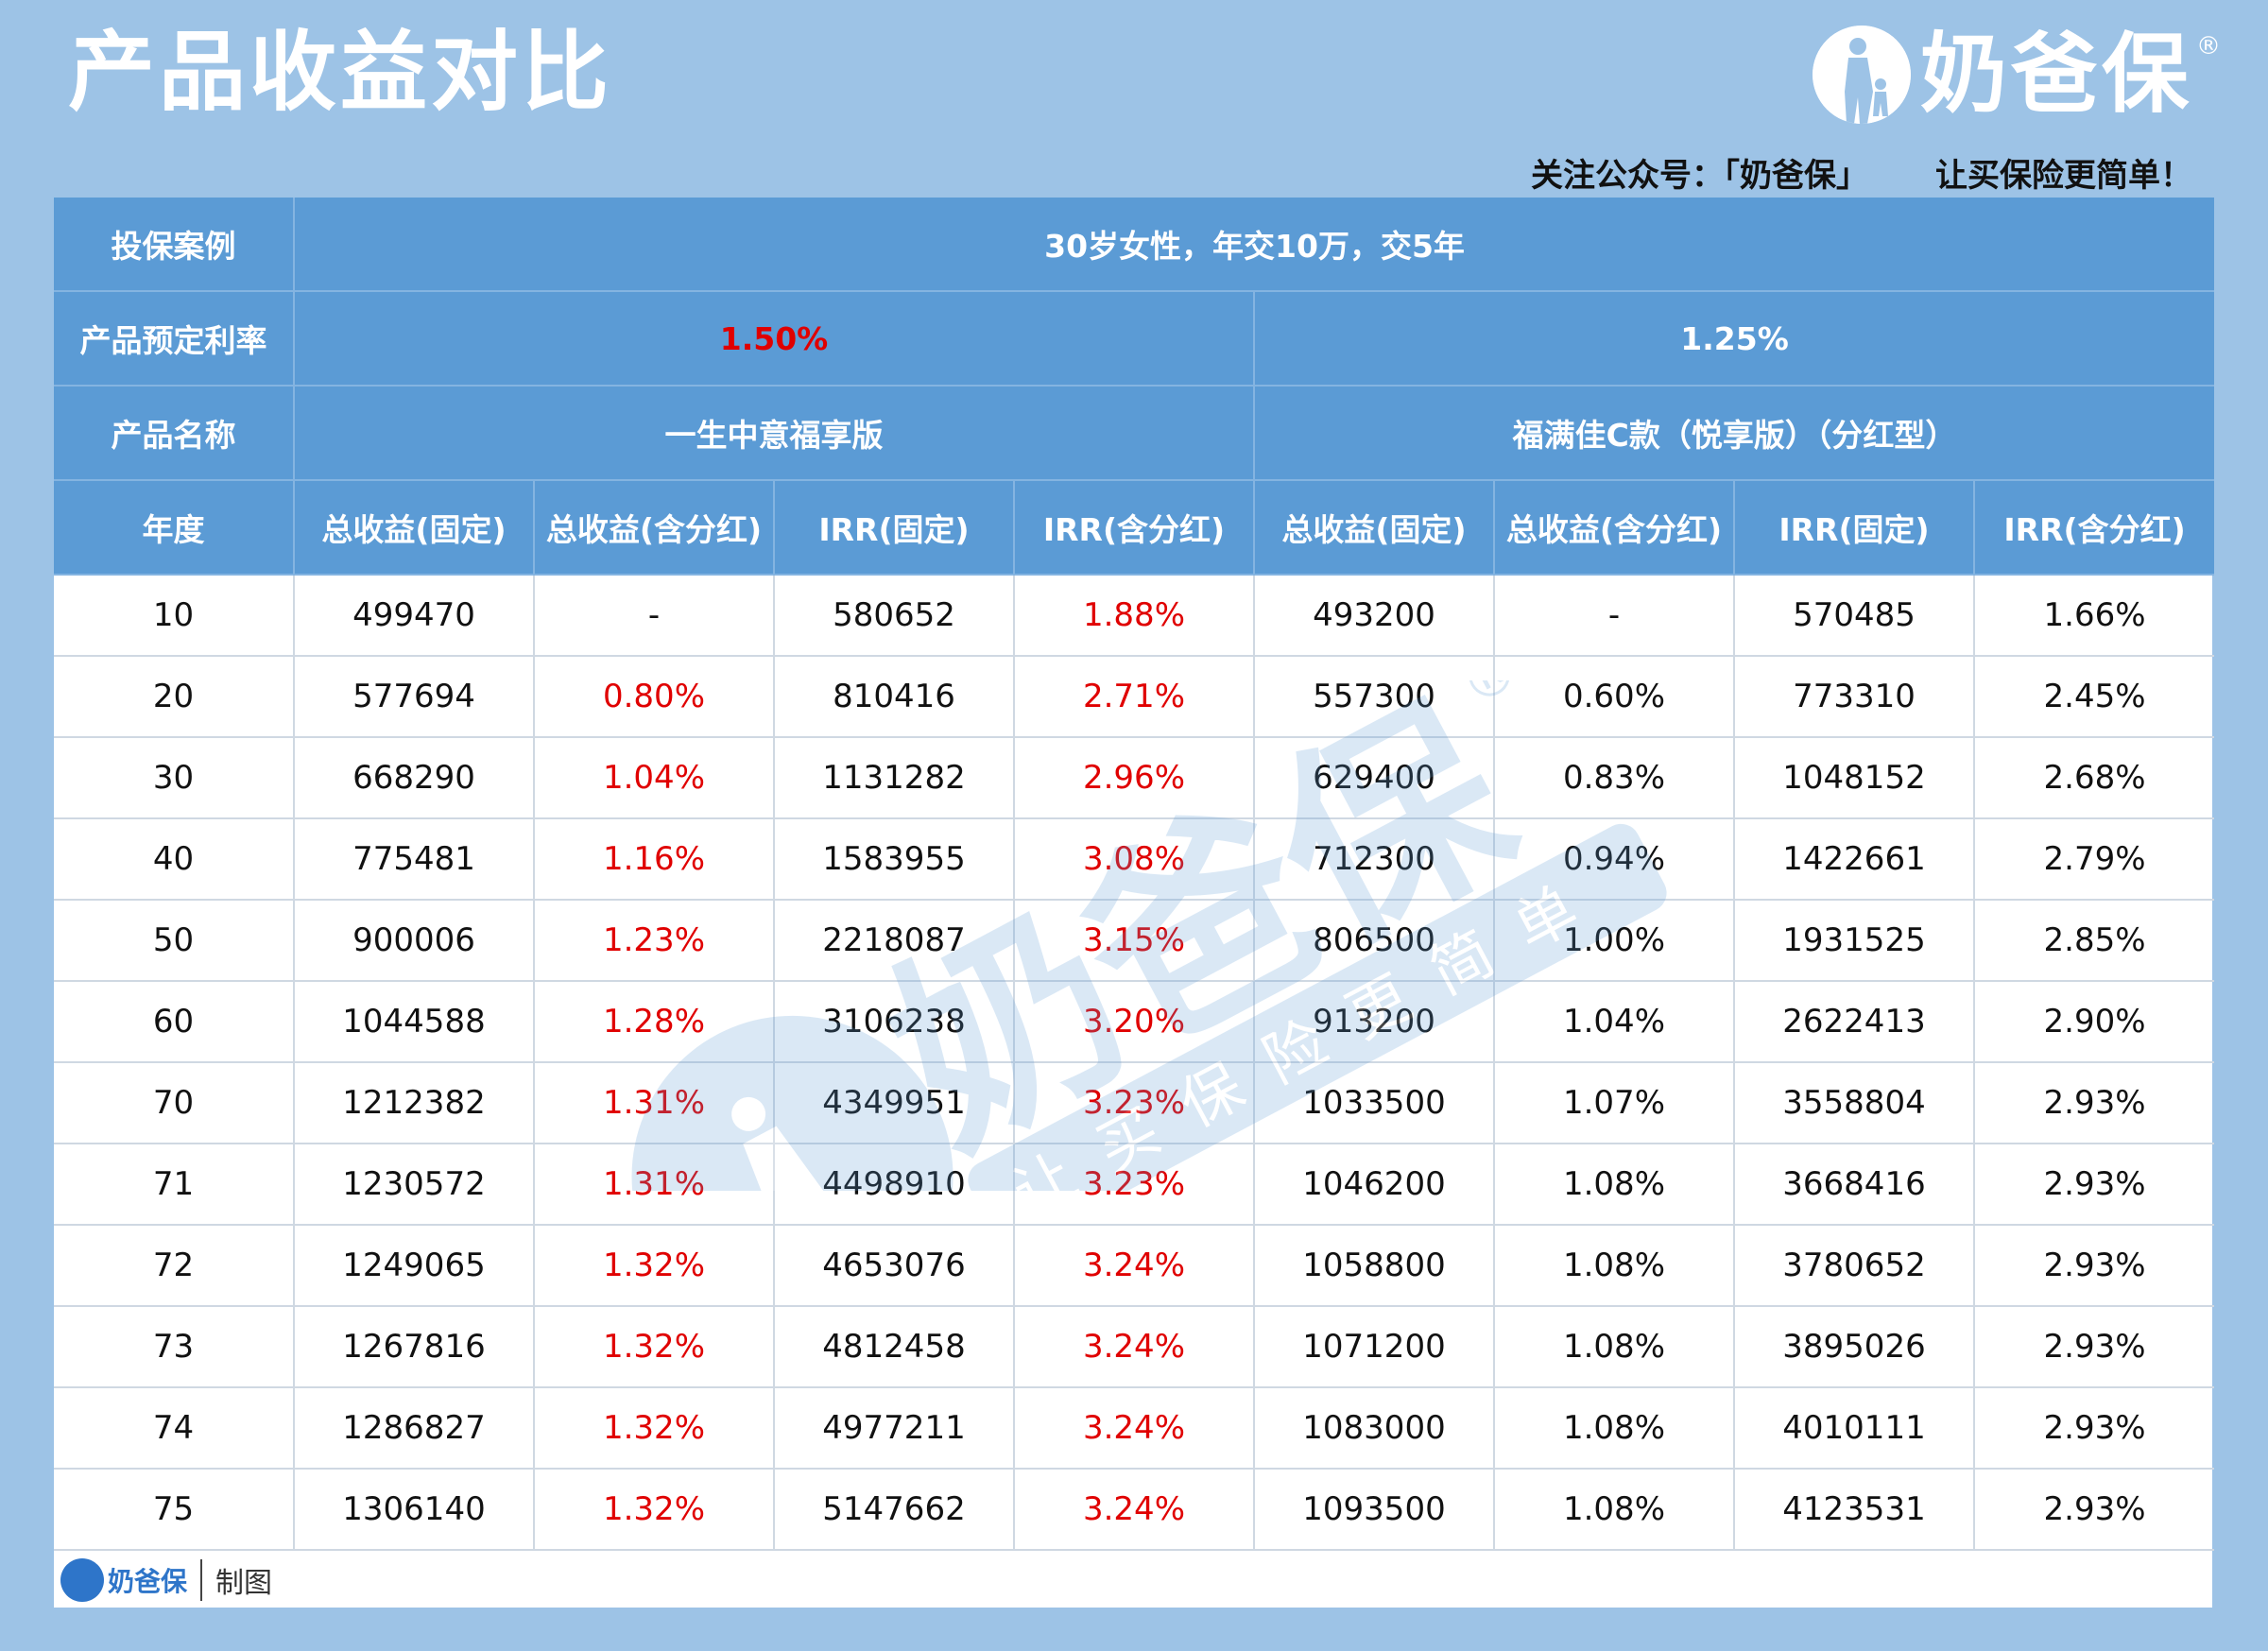 The height and width of the screenshot is (1651, 2268). I want to click on table-cell: 4349951, so click(894, 1103).